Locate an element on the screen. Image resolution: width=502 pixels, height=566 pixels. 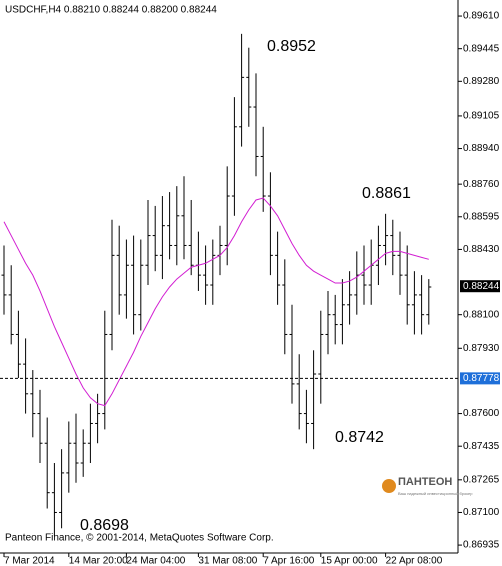
level-label-box is located at coordinates (480, 378).